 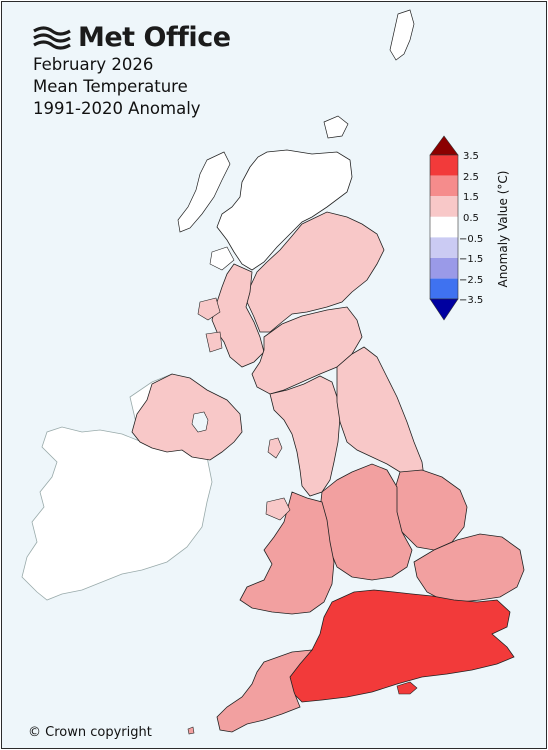 I want to click on colorbar-tick-label: 1.5, so click(x=471, y=197).